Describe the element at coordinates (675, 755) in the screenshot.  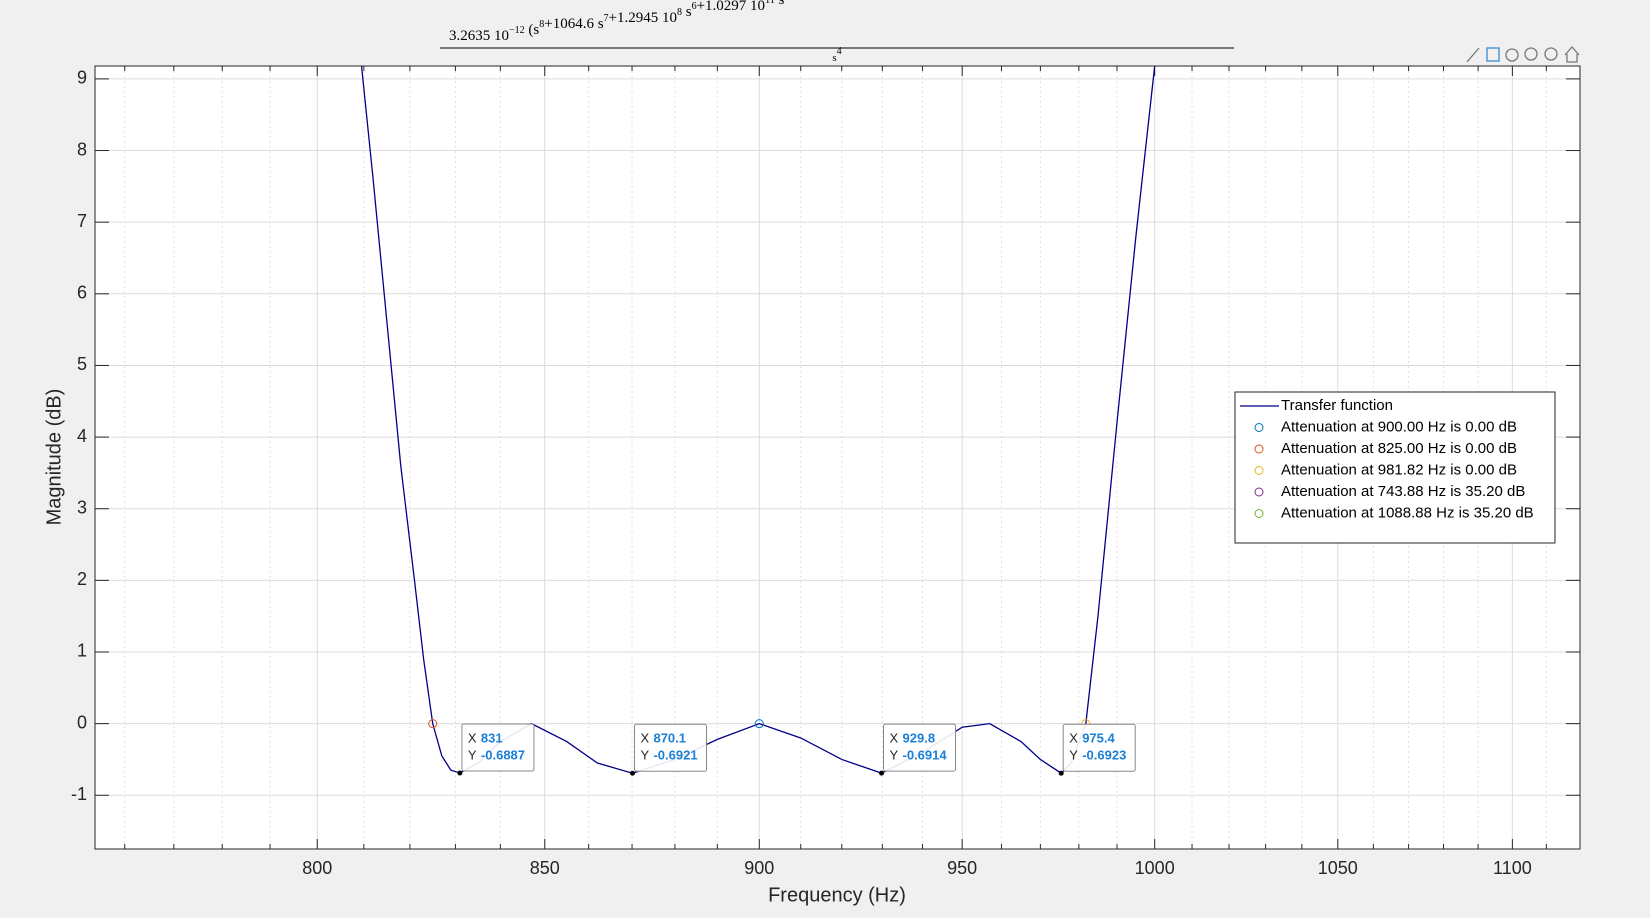
I see `datatip-value: -0.6921` at that location.